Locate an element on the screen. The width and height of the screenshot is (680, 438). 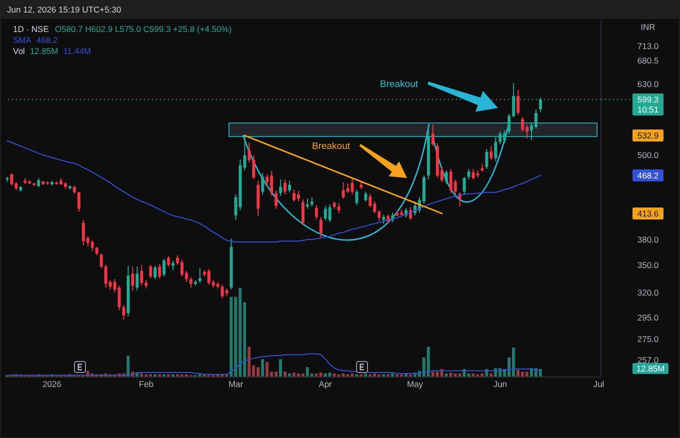
annotation: 468.2 is located at coordinates (47, 40).